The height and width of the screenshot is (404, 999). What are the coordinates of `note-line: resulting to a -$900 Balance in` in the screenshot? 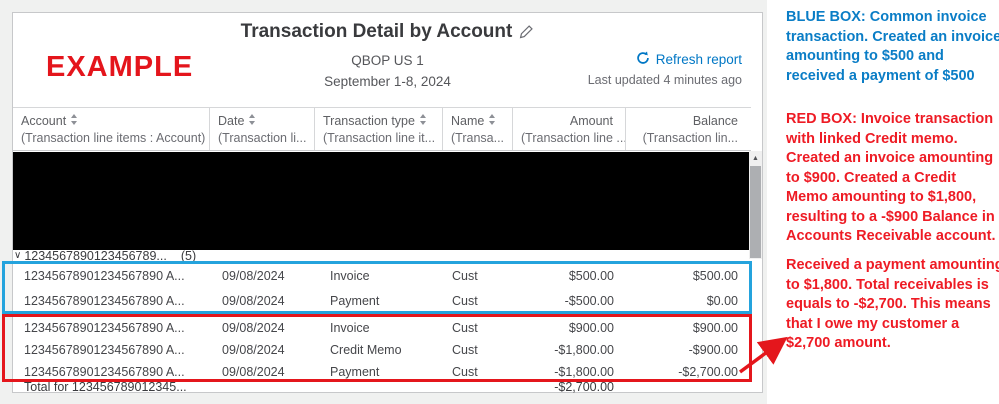 It's located at (890, 216).